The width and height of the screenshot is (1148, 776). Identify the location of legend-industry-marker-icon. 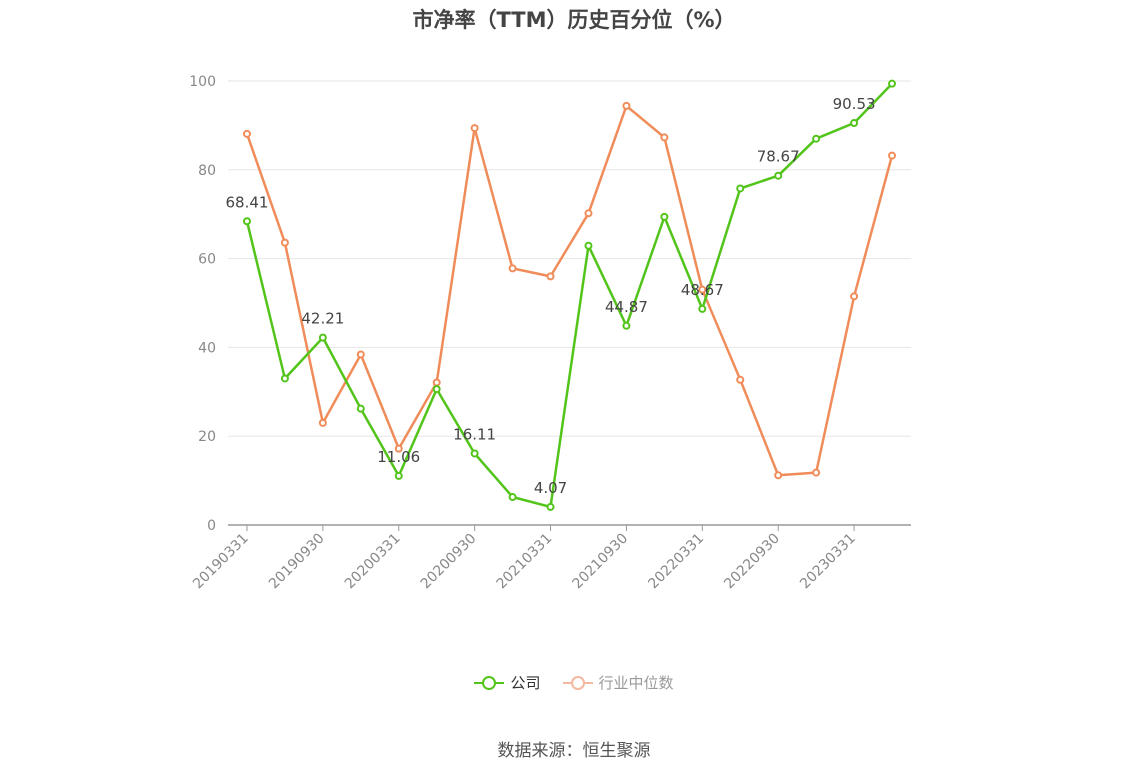
(577, 683).